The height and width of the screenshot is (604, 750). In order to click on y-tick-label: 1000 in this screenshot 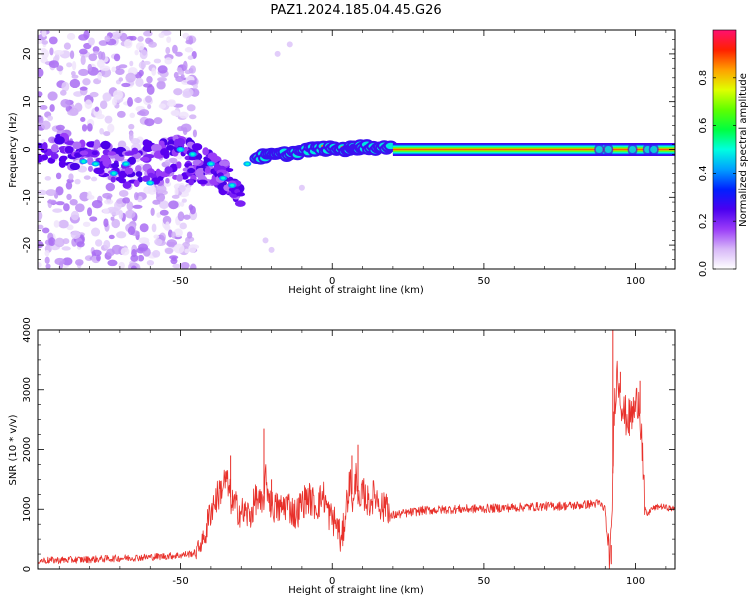, I will do `click(27, 509)`.